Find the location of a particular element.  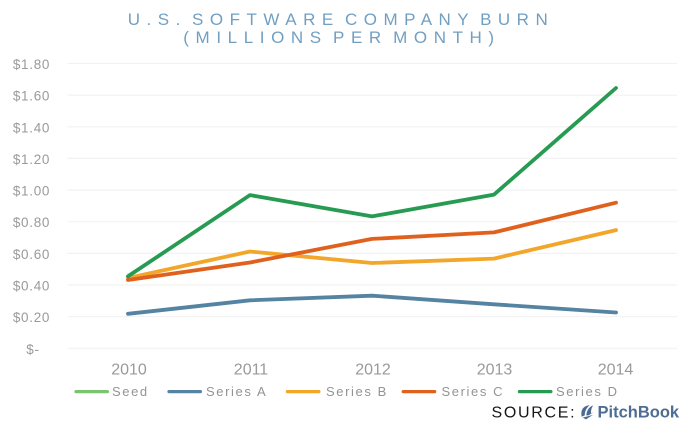

svg-text: SOURCE: is located at coordinates (534, 413).